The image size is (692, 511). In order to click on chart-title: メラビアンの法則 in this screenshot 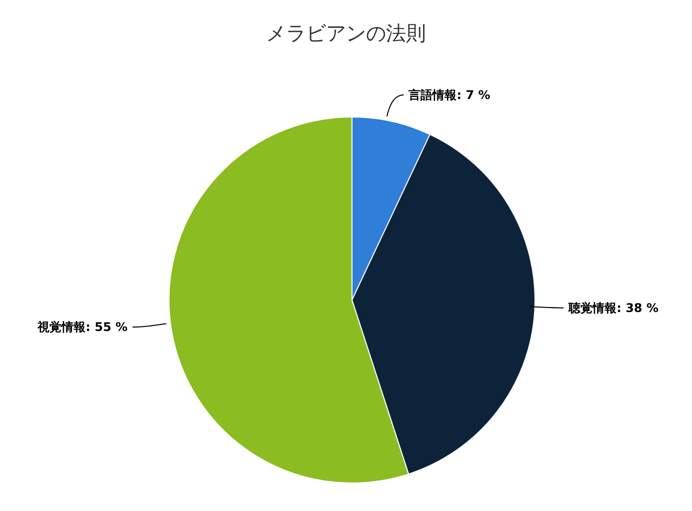, I will do `click(346, 33)`.